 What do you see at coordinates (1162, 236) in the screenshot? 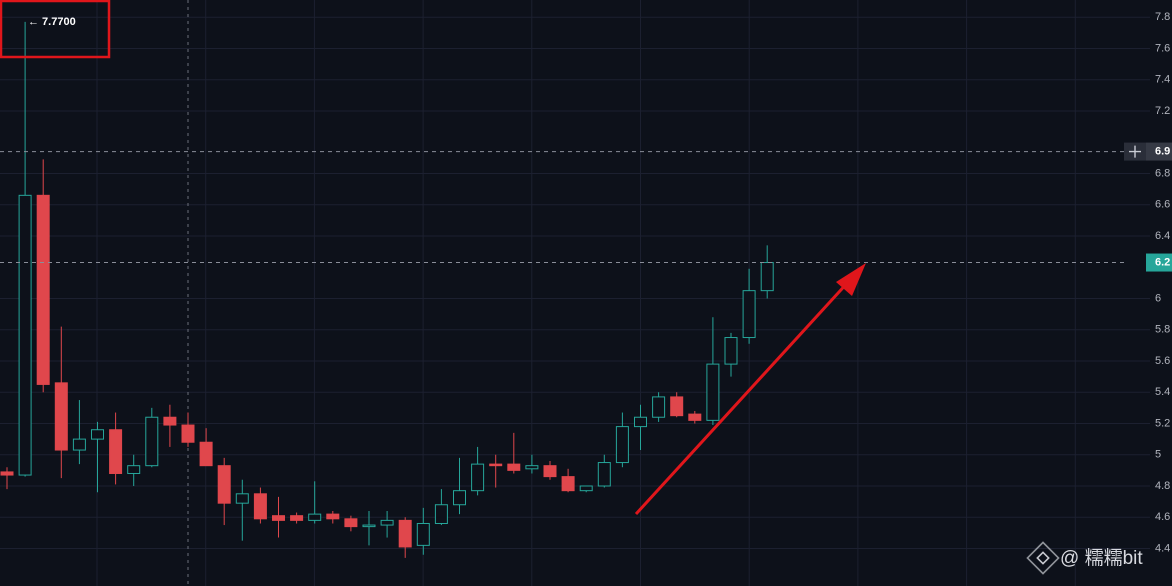
I see `y-tick-label: 6.4` at bounding box center [1162, 236].